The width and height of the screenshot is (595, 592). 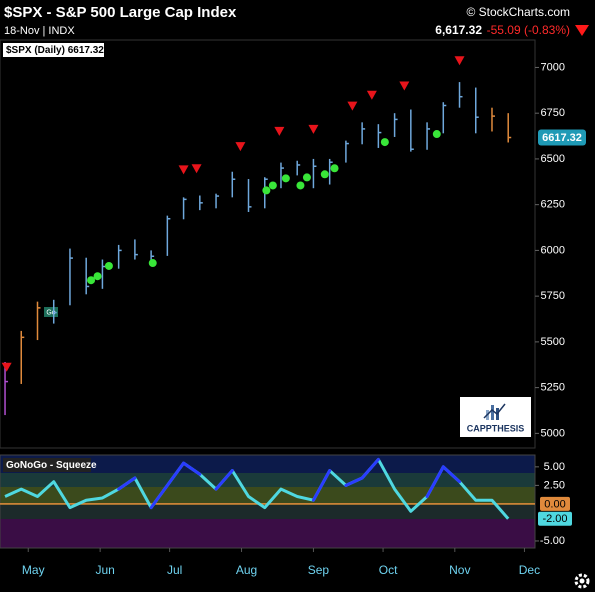 What do you see at coordinates (582, 581) in the screenshot?
I see `settings-icon` at bounding box center [582, 581].